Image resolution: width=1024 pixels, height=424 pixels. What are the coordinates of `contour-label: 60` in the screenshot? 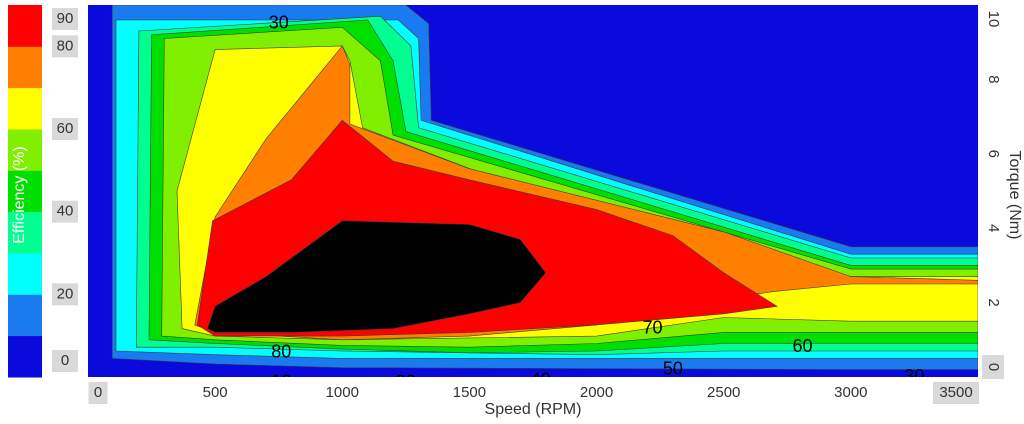 It's located at (803, 346).